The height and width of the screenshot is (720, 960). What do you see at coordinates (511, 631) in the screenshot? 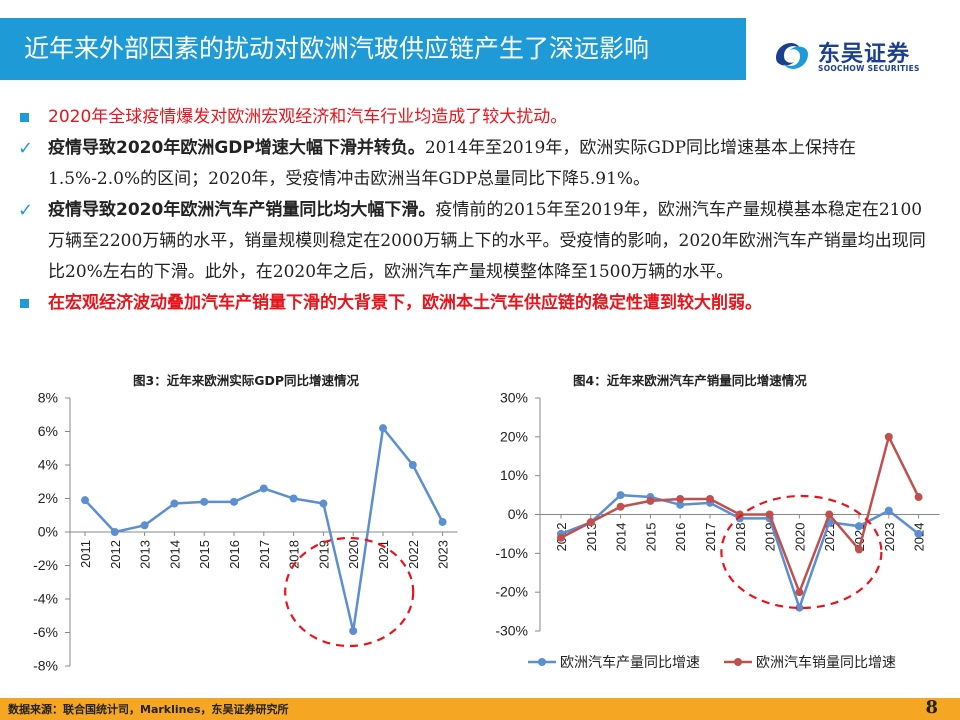
I see `y-tick-label: -30%` at bounding box center [511, 631].